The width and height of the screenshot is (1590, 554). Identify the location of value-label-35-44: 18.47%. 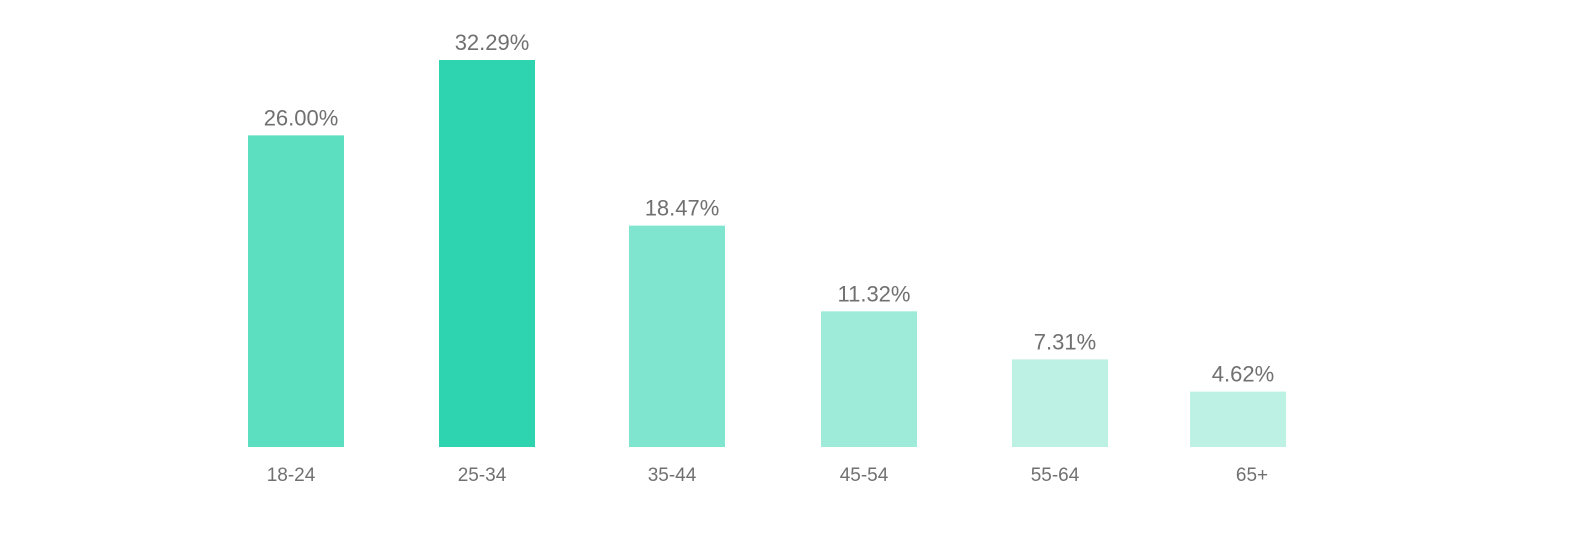
(682, 208).